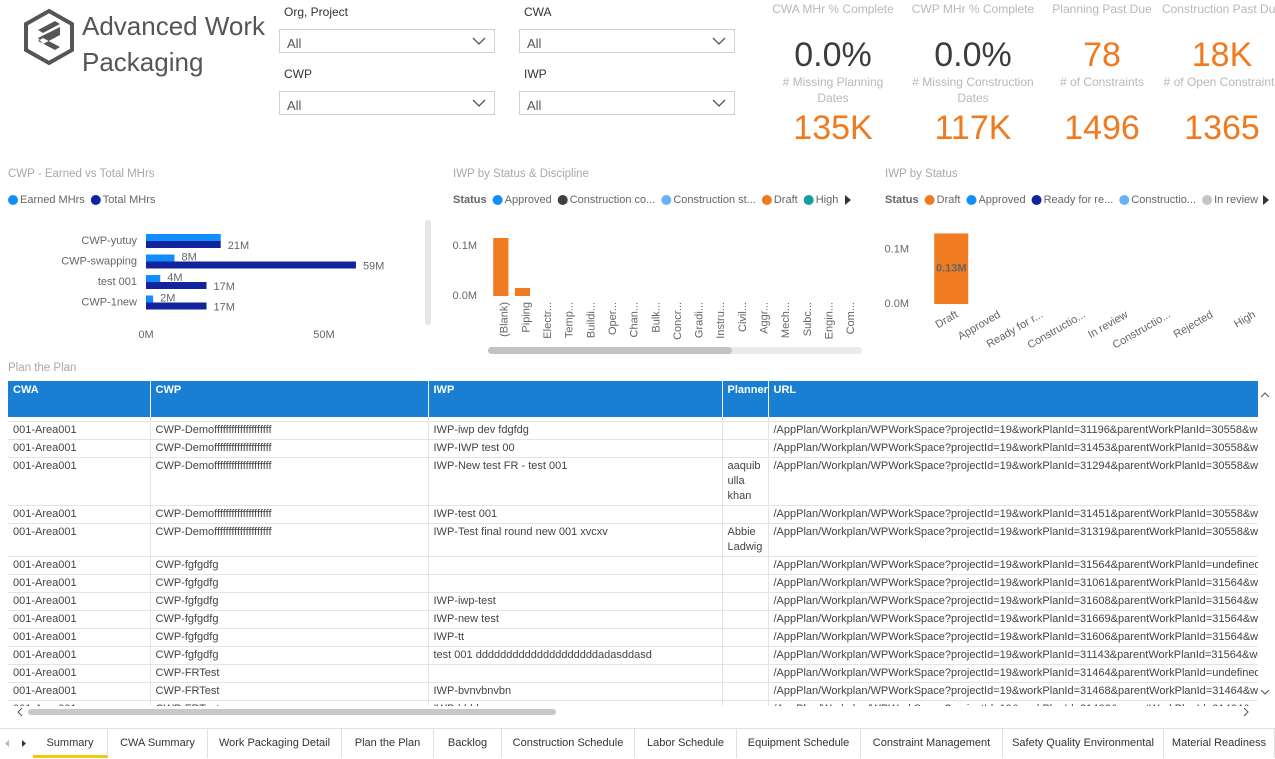 The image size is (1275, 759). Describe the element at coordinates (316, 12) in the screenshot. I see `filter-label: Org, Project` at that location.